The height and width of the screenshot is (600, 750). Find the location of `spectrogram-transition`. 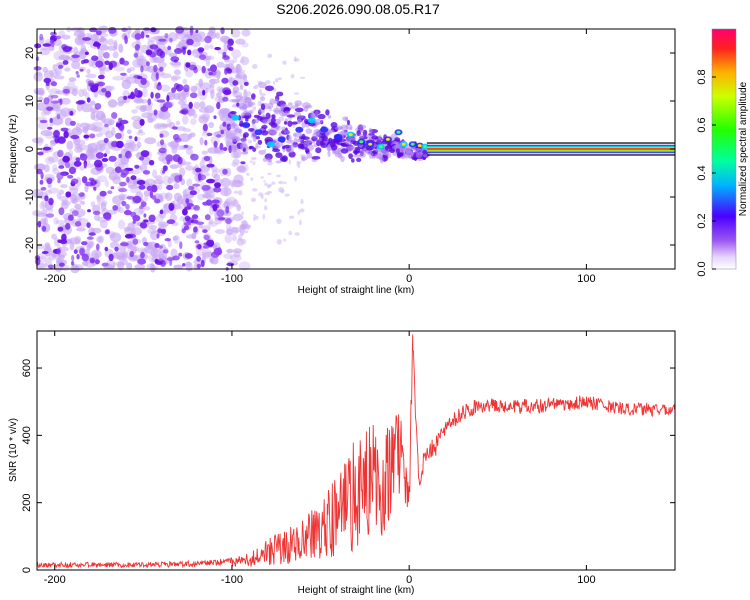

spectrogram-transition is located at coordinates (330, 122).